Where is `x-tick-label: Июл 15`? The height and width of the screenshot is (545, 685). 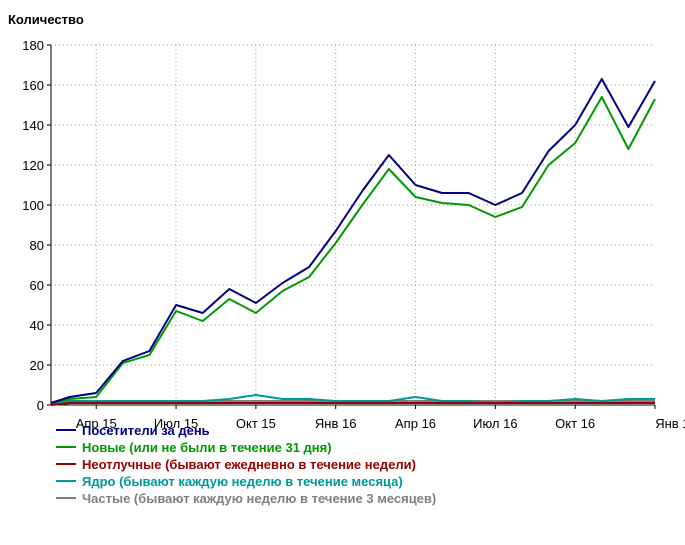 x-tick-label: Июл 15 is located at coordinates (176, 423).